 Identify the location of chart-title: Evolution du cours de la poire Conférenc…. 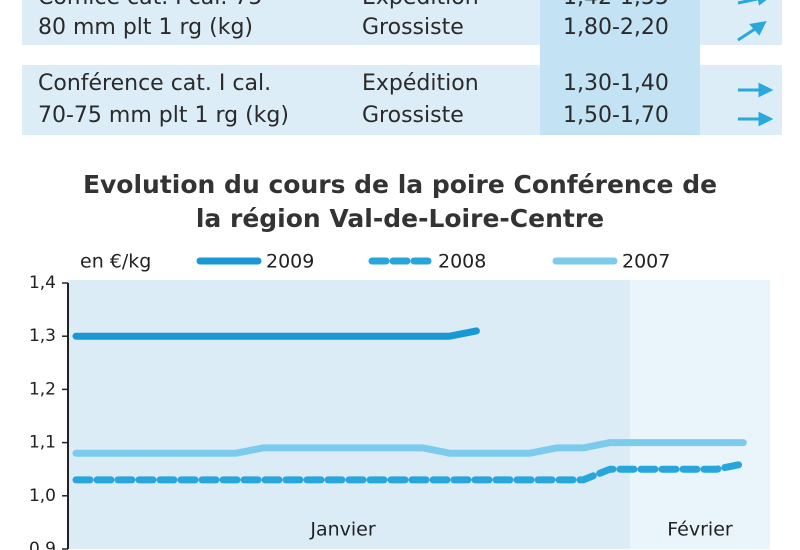
(400, 201).